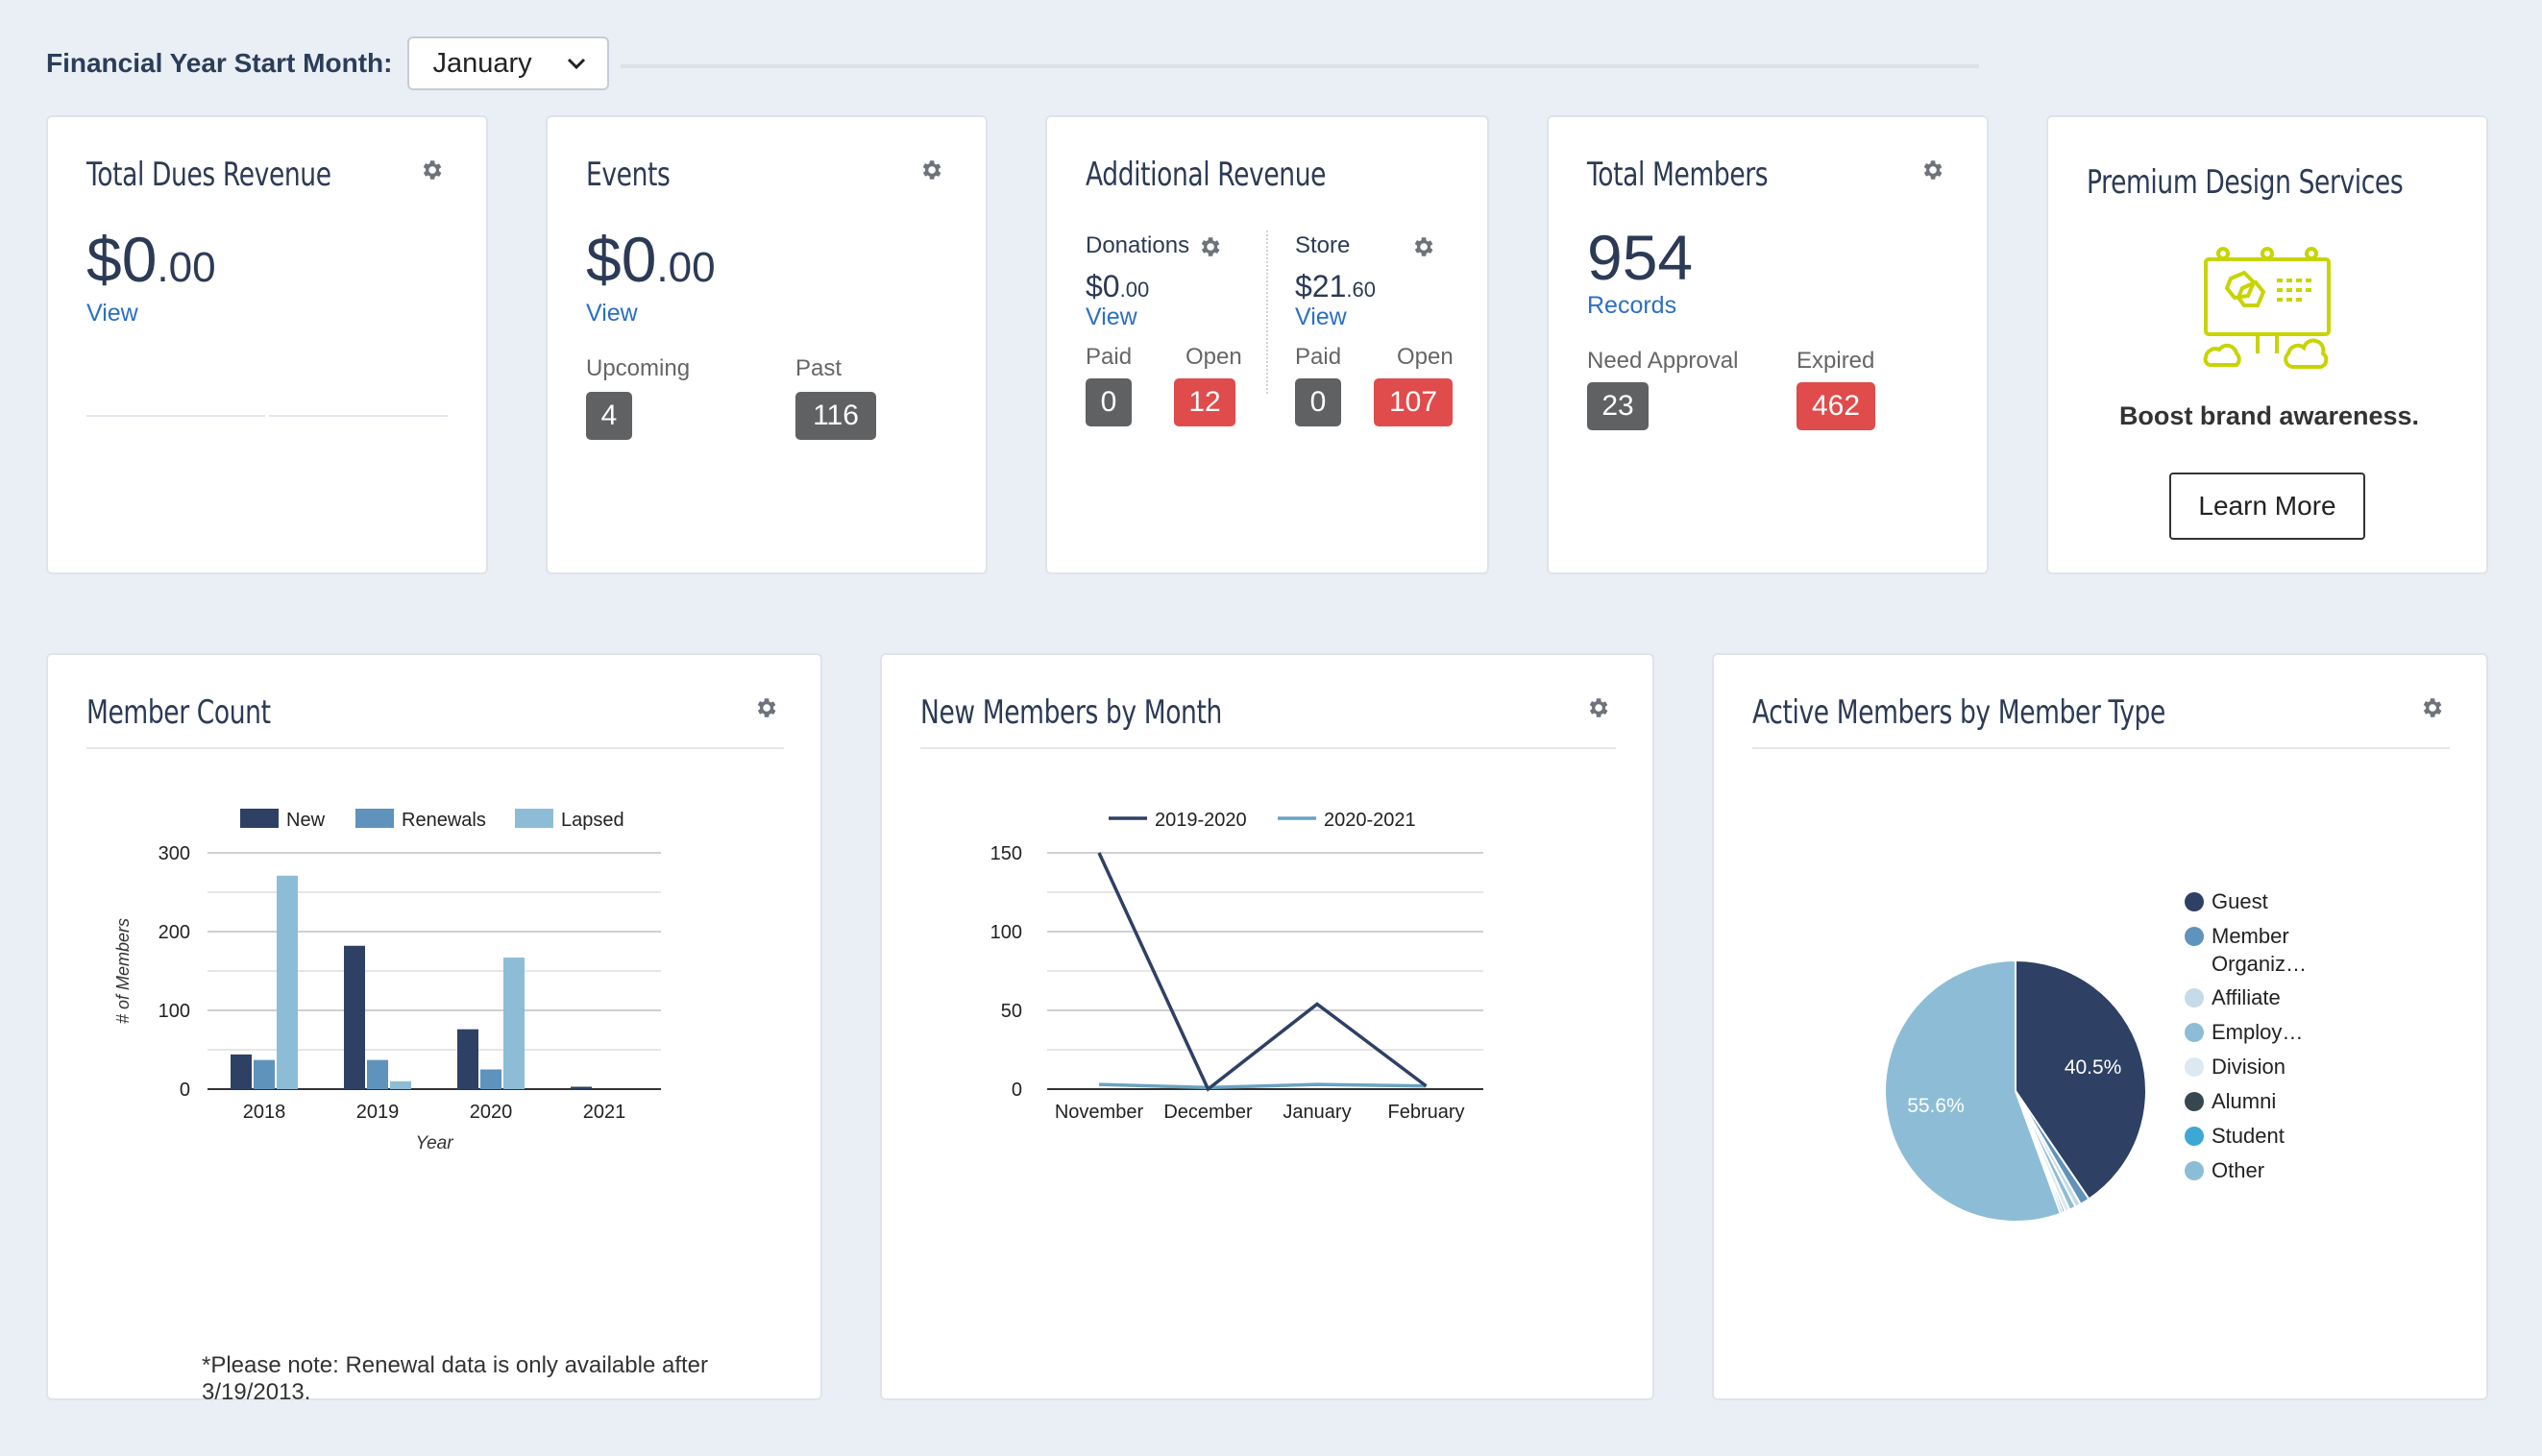 The image size is (2542, 1456). What do you see at coordinates (306, 820) in the screenshot?
I see `legend-label: New` at bounding box center [306, 820].